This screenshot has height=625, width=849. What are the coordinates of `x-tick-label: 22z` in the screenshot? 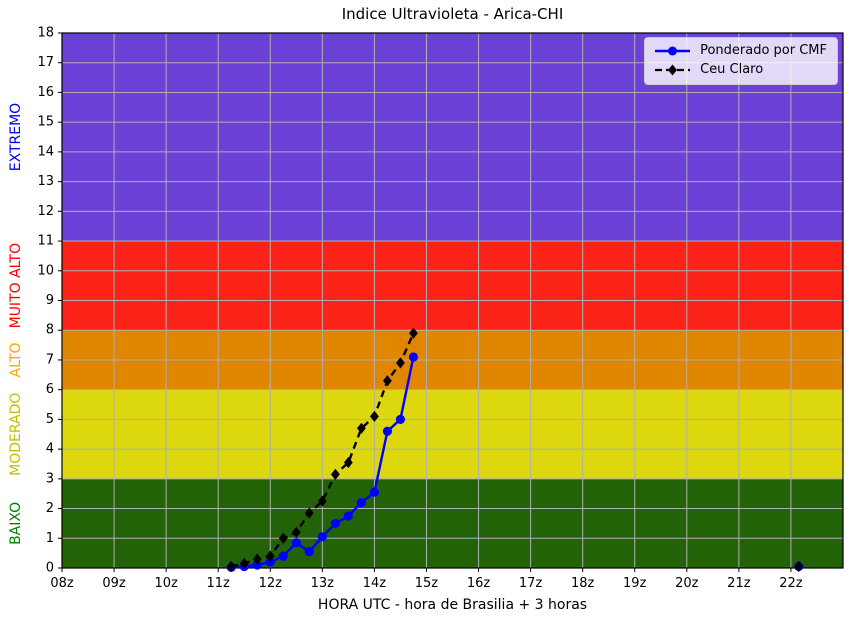 It's located at (791, 583).